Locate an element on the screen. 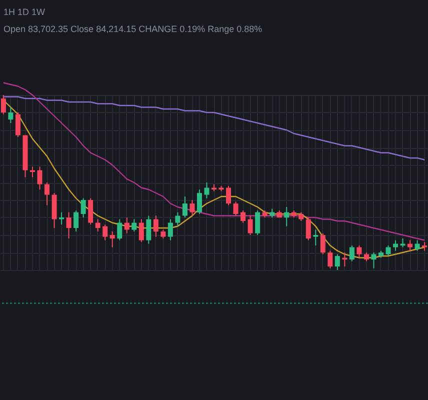 Image resolution: width=428 pixels, height=400 pixels. text: 1H 1D 1W is located at coordinates (25, 12).